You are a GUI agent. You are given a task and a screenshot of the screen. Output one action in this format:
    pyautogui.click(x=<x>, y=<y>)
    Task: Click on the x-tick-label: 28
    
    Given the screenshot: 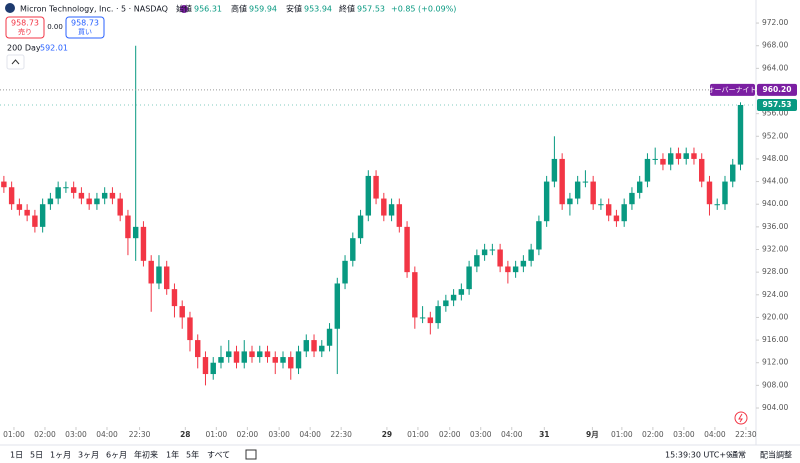 What is the action you would take?
    pyautogui.click(x=185, y=434)
    